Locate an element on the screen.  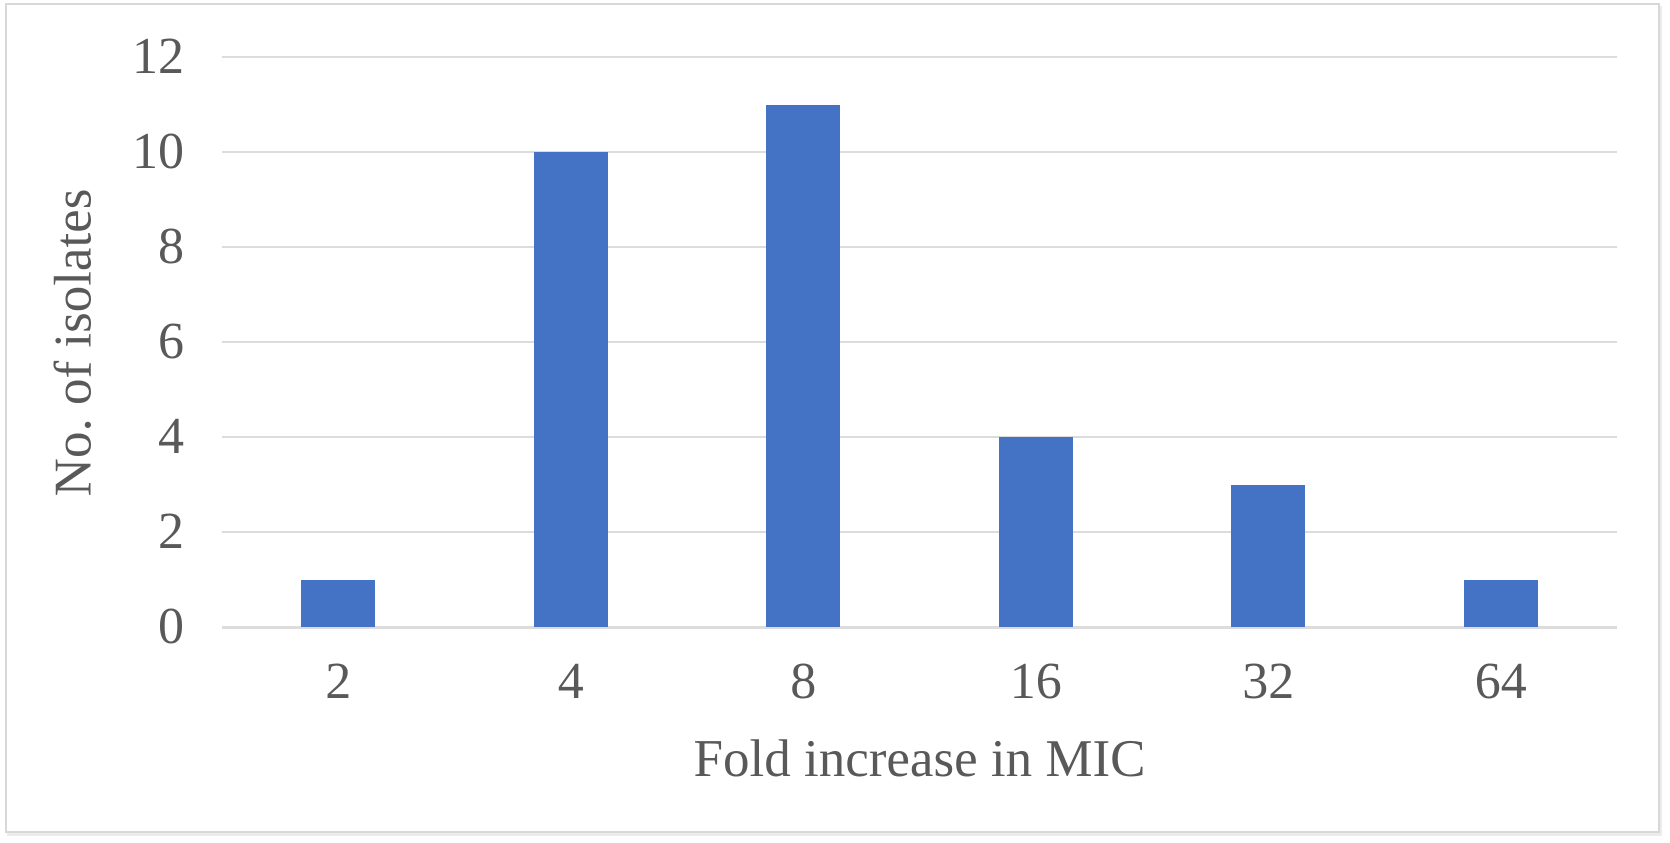
x-tick-label-2: 2 is located at coordinates (338, 681).